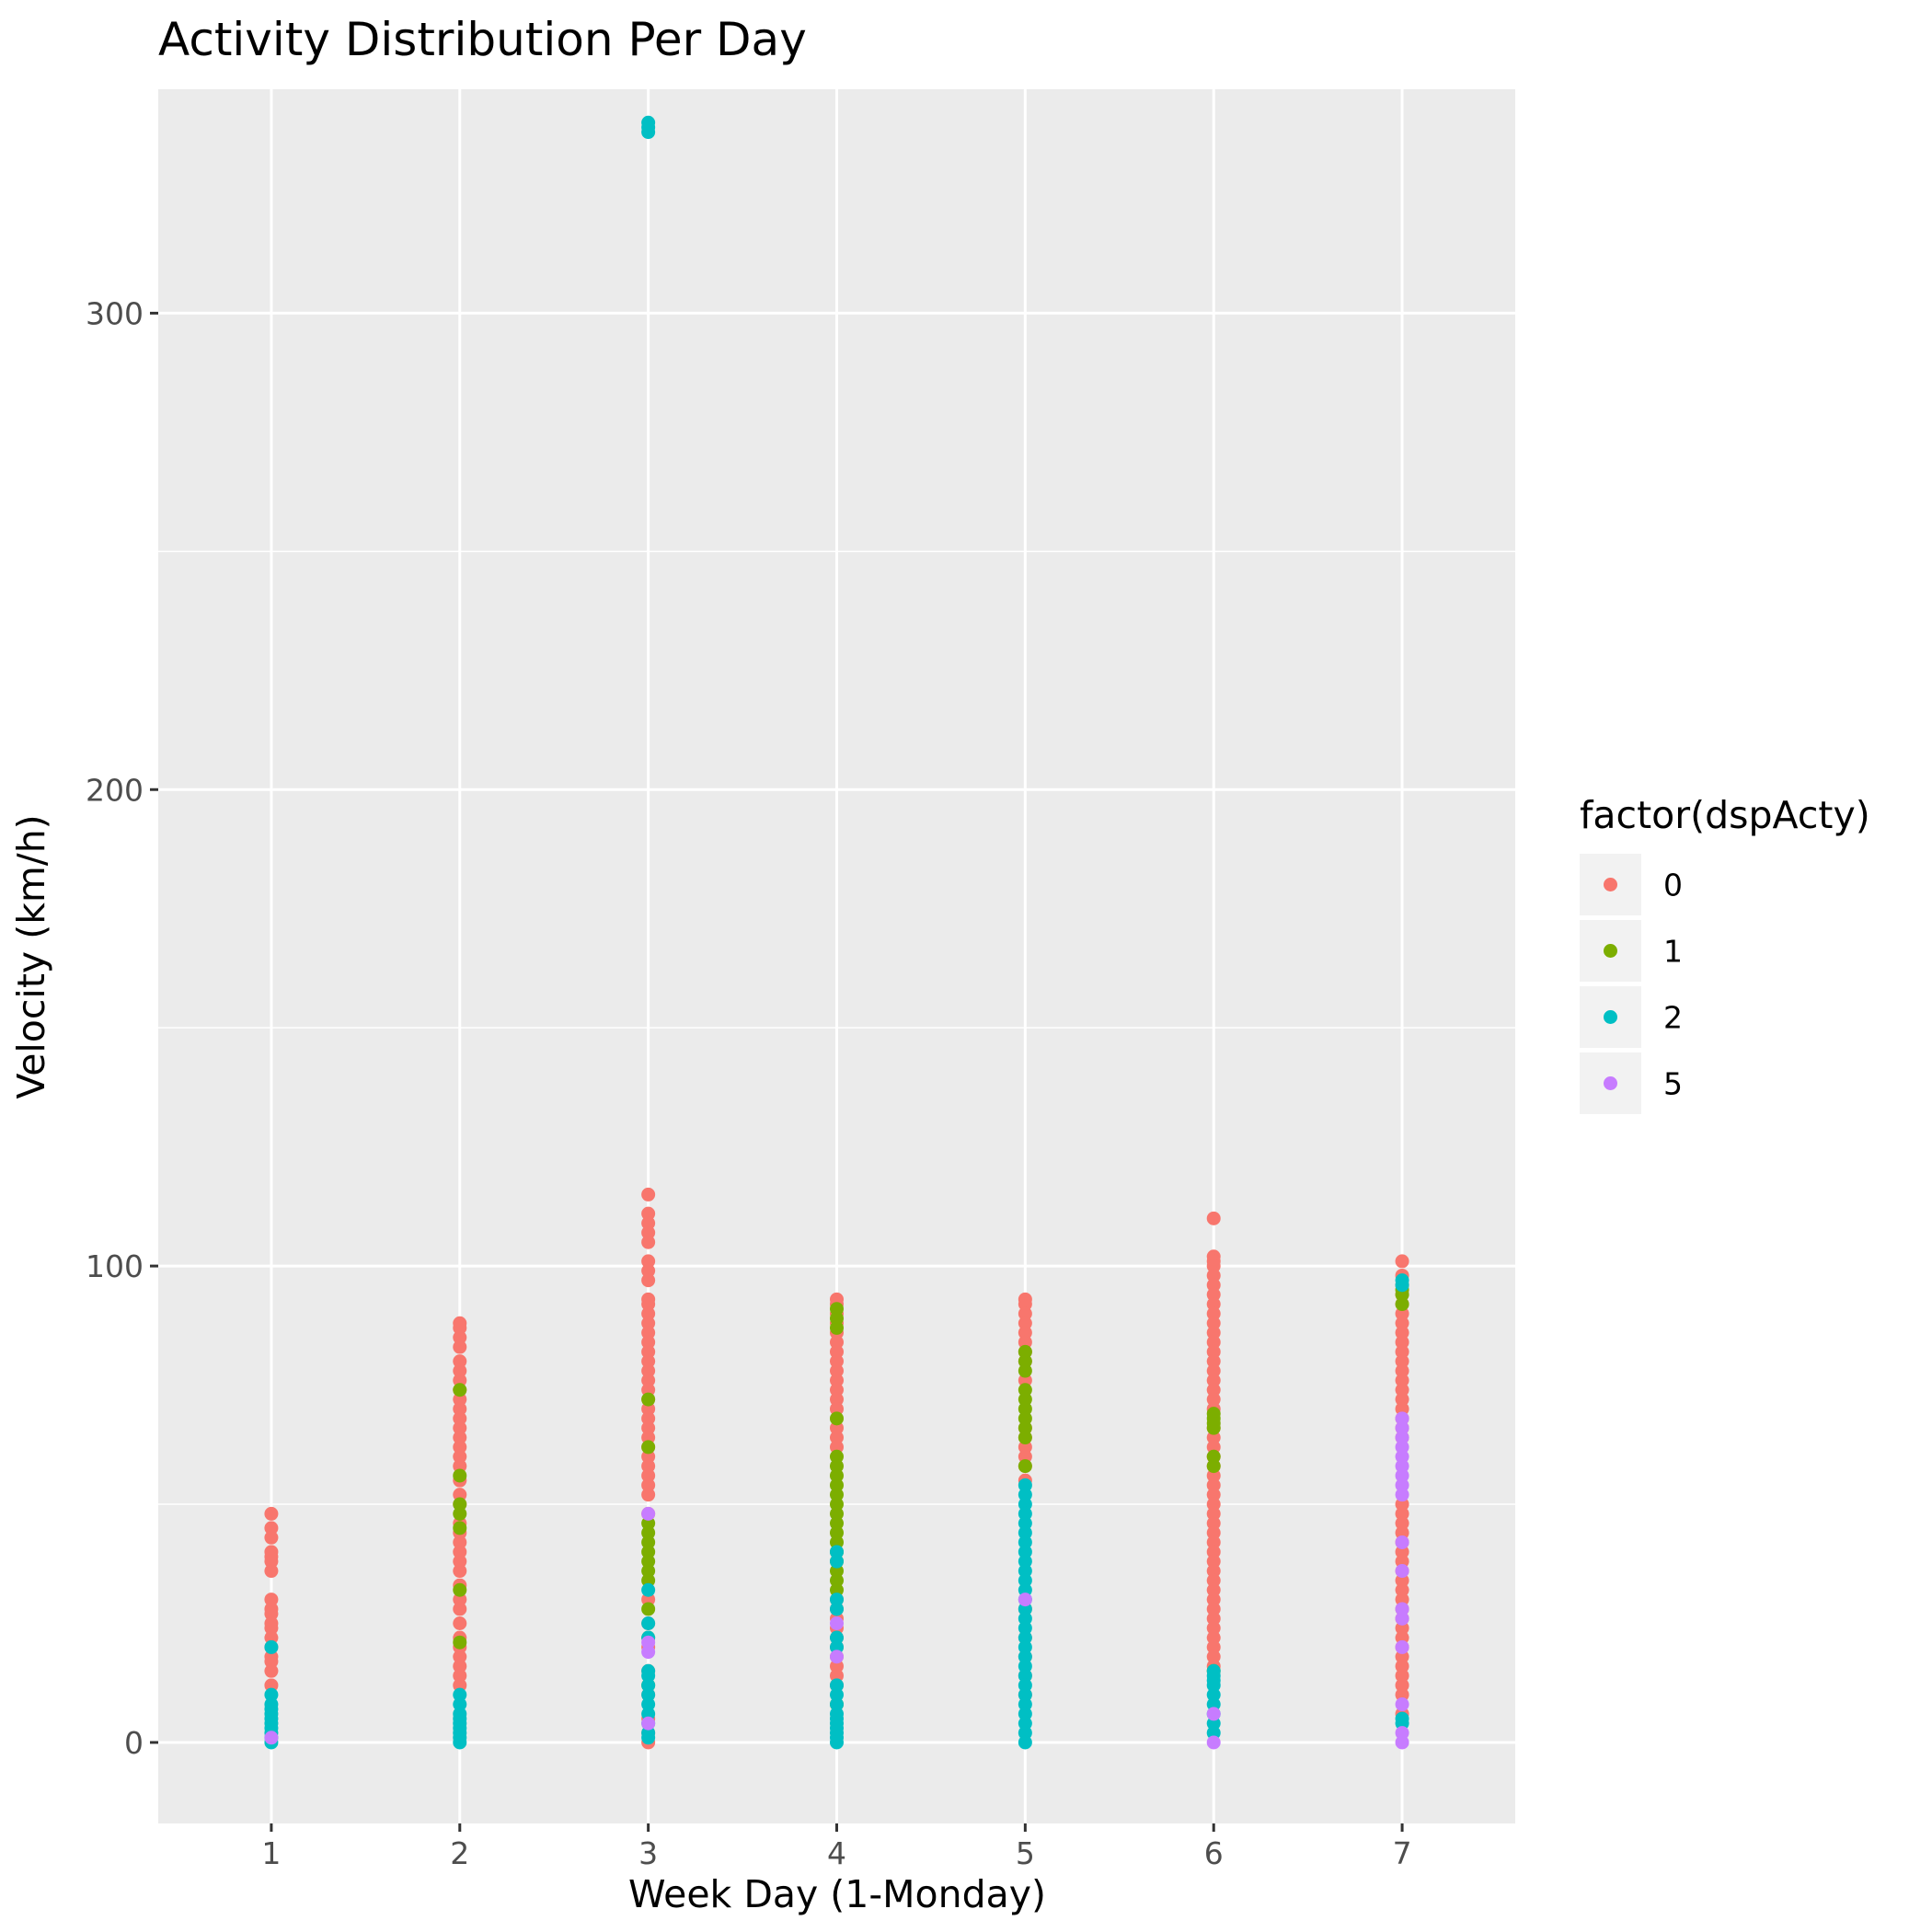  I want to click on x-tick-label: 4, so click(836, 1853).